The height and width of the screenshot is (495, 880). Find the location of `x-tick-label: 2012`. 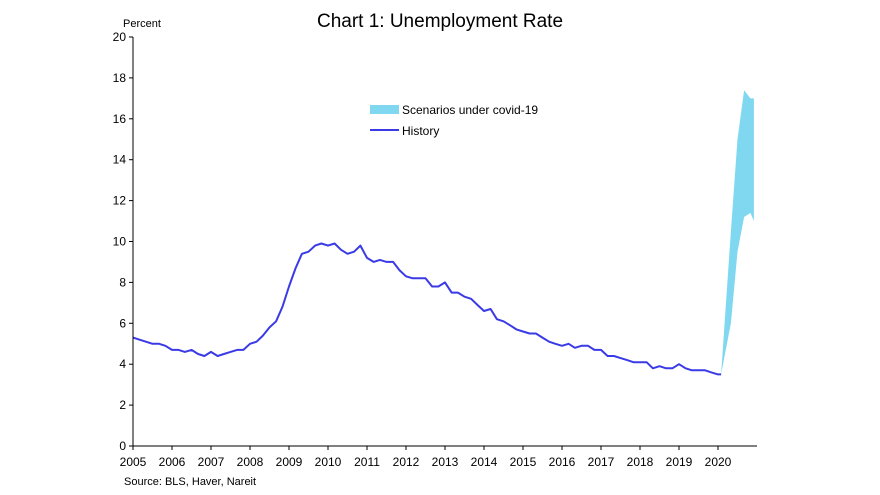

x-tick-label: 2012 is located at coordinates (406, 462).